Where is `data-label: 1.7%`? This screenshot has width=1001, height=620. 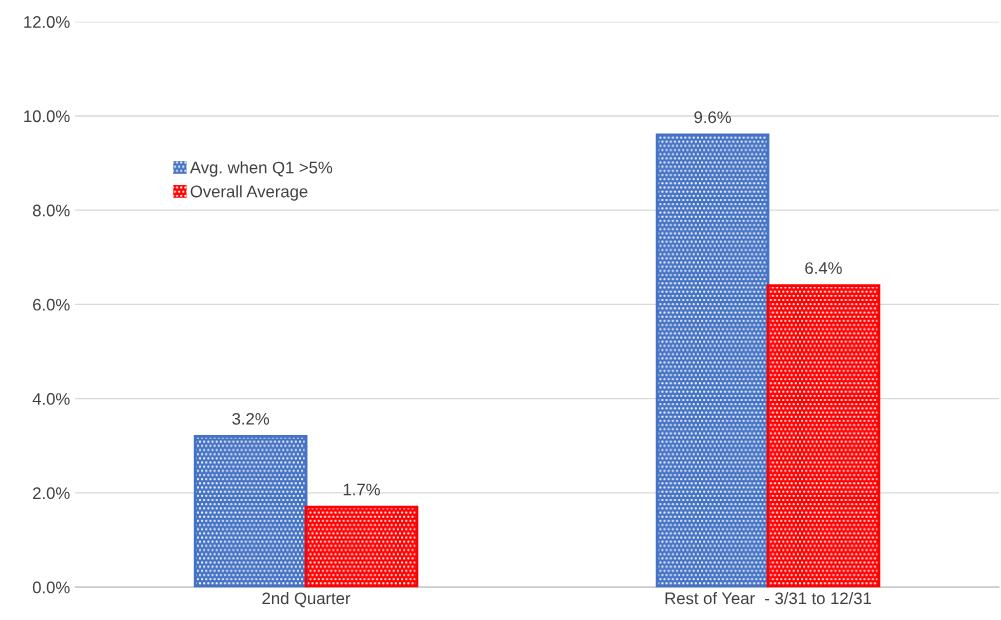
data-label: 1.7% is located at coordinates (361, 489).